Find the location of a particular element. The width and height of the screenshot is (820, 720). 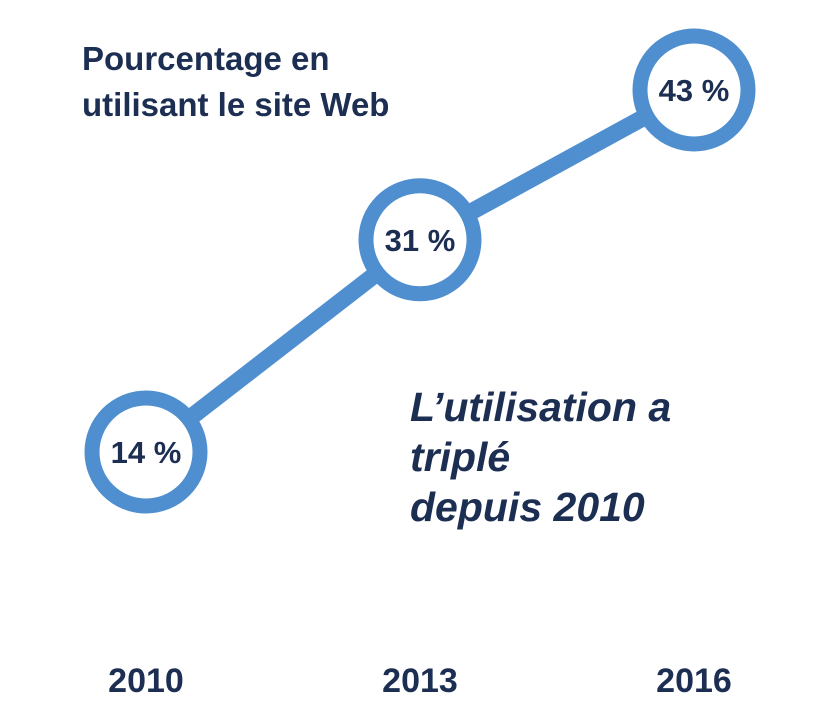

data-label-2013: 31 % is located at coordinates (420, 240).